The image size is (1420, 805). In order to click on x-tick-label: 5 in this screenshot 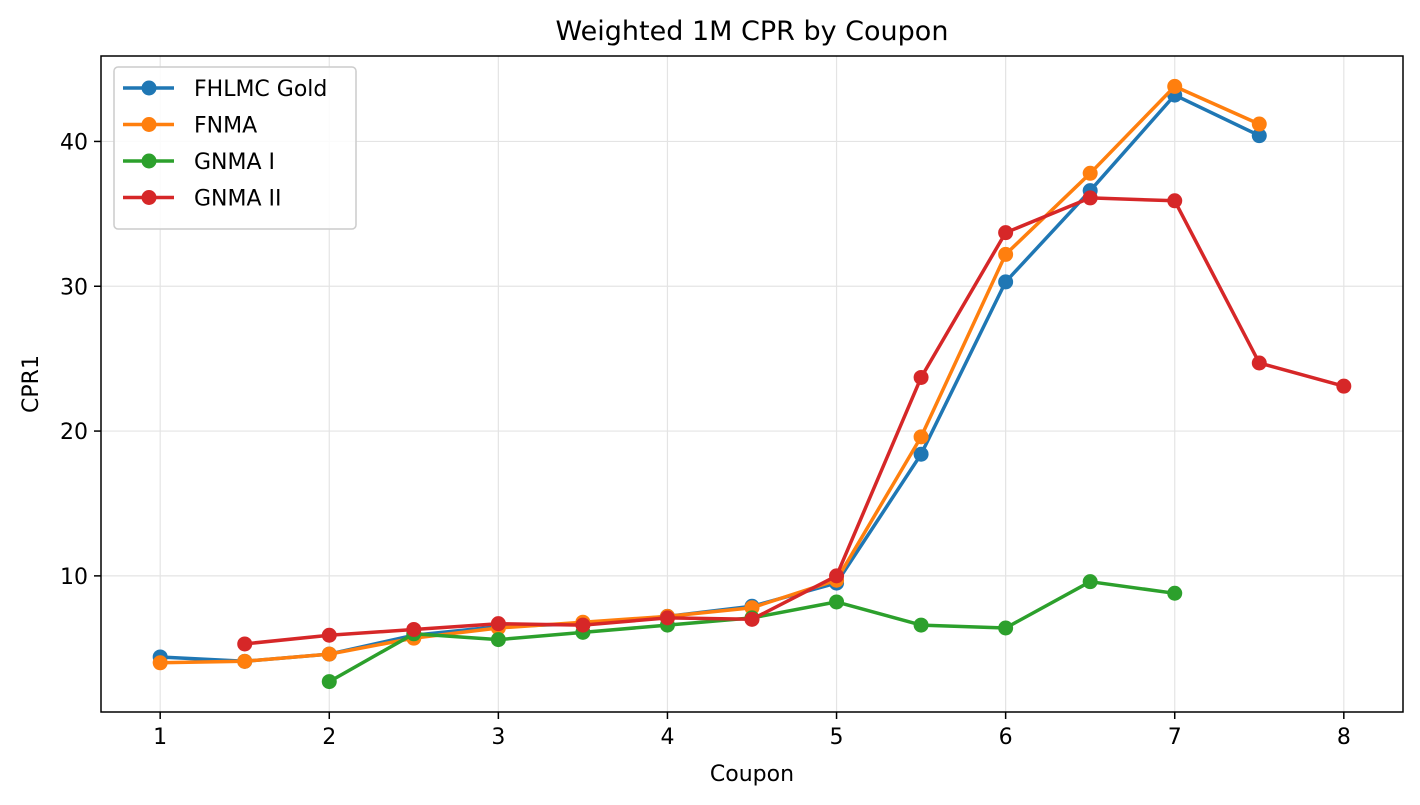, I will do `click(837, 737)`.